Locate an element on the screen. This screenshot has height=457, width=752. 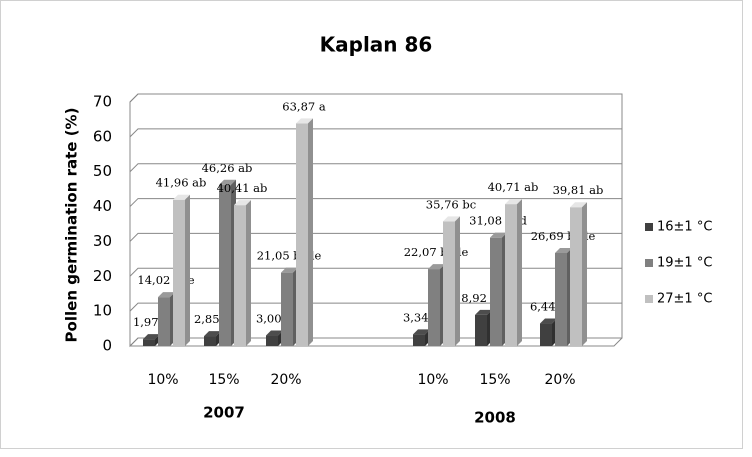
y-tick-label: 60 is located at coordinates (102, 136).